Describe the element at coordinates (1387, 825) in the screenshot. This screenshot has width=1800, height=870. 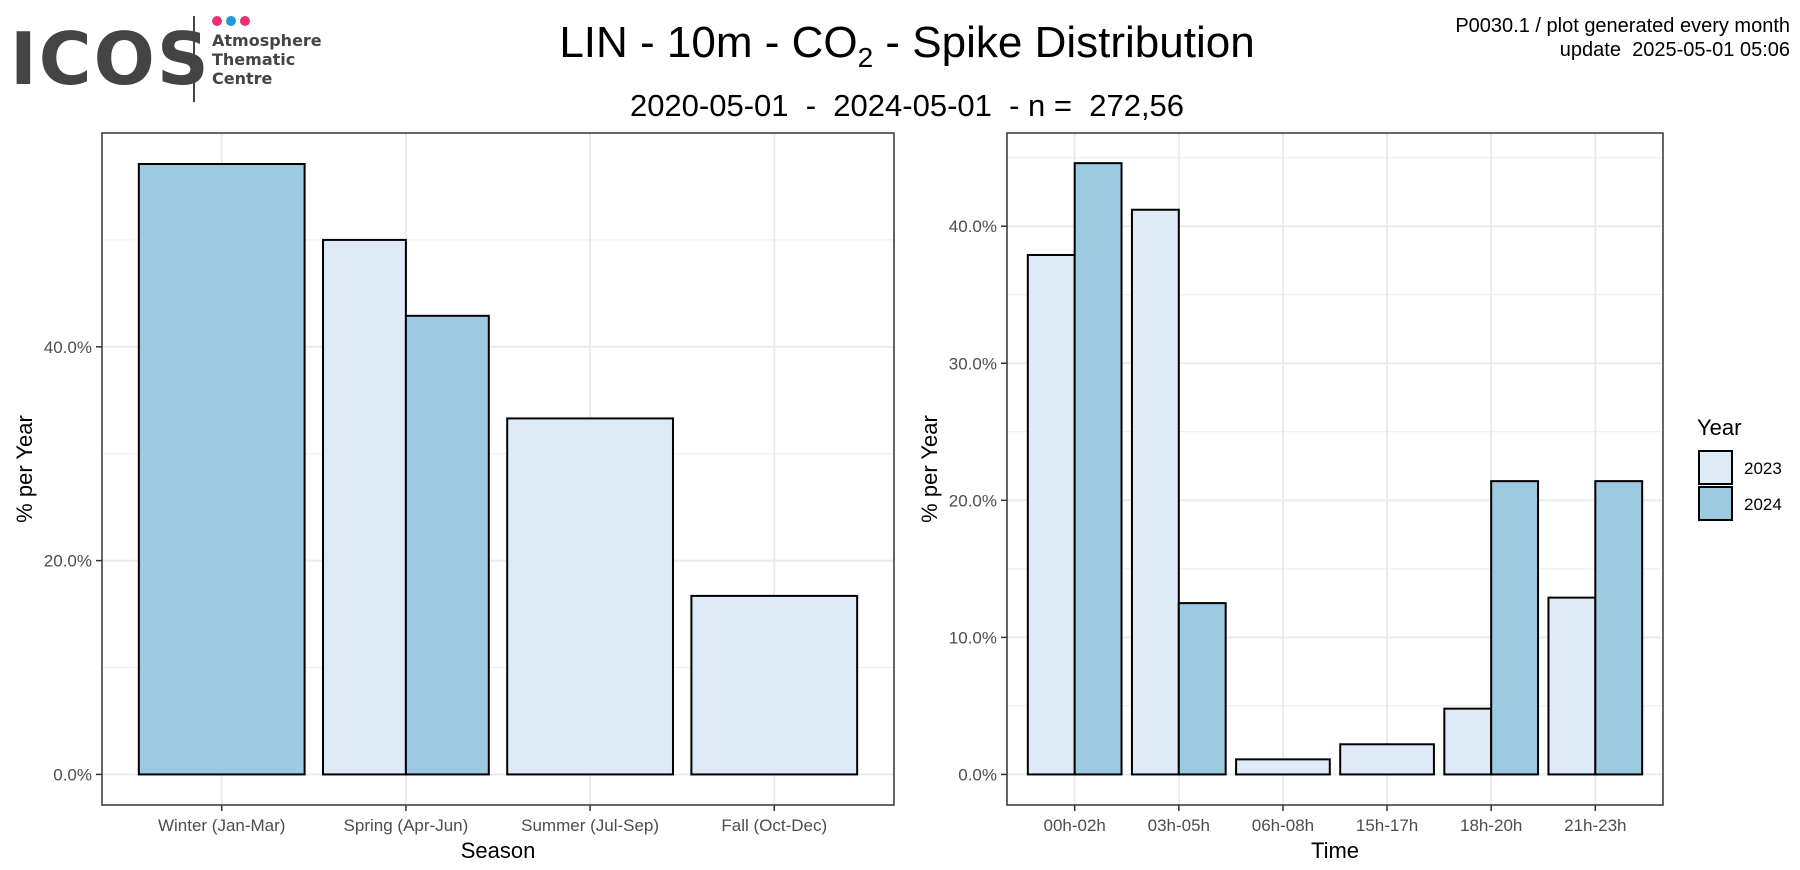
I see `x-tick-label: 15h-17h` at that location.